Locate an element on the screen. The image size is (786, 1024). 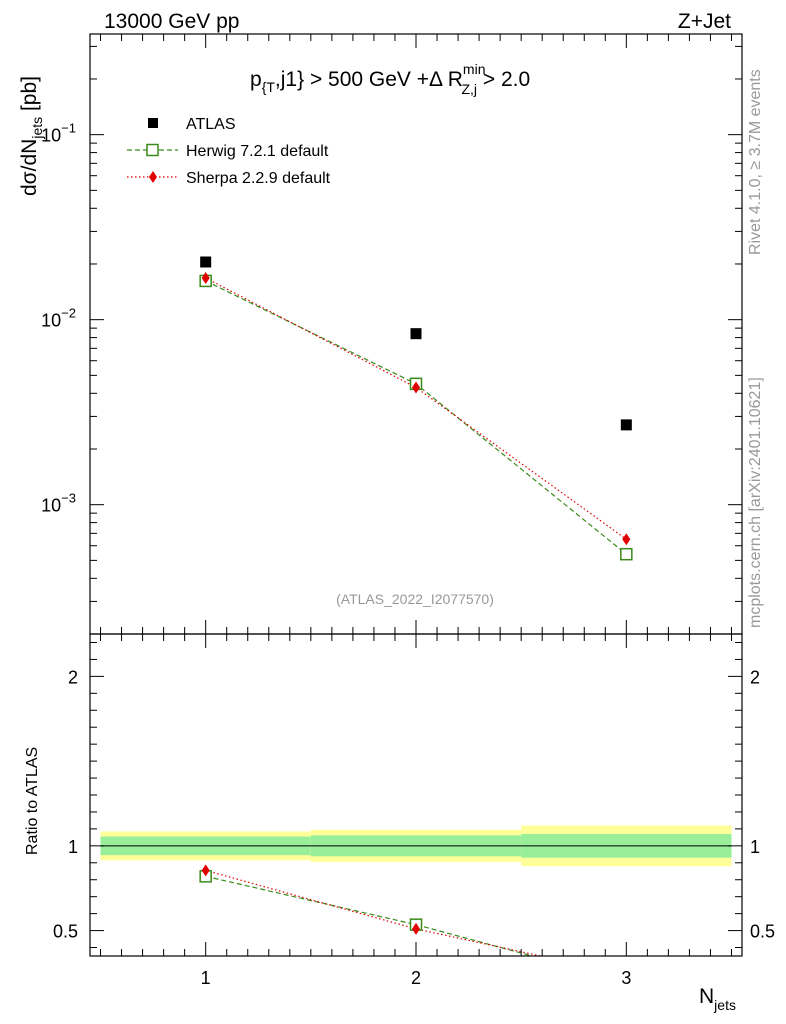
y-label-unit: [pb] is located at coordinates (29, 96).